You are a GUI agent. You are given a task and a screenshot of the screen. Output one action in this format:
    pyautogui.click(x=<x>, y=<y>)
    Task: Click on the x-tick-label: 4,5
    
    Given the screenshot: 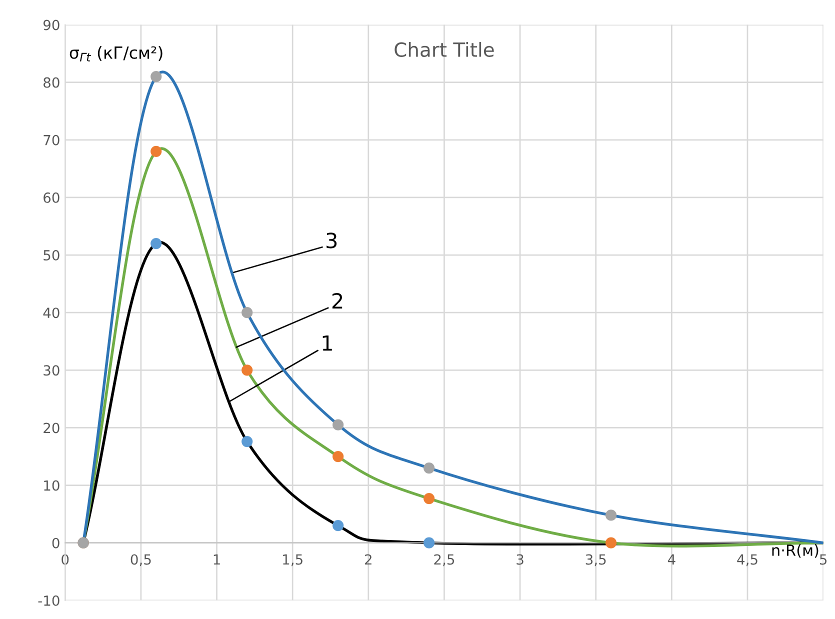 What is the action you would take?
    pyautogui.click(x=747, y=560)
    